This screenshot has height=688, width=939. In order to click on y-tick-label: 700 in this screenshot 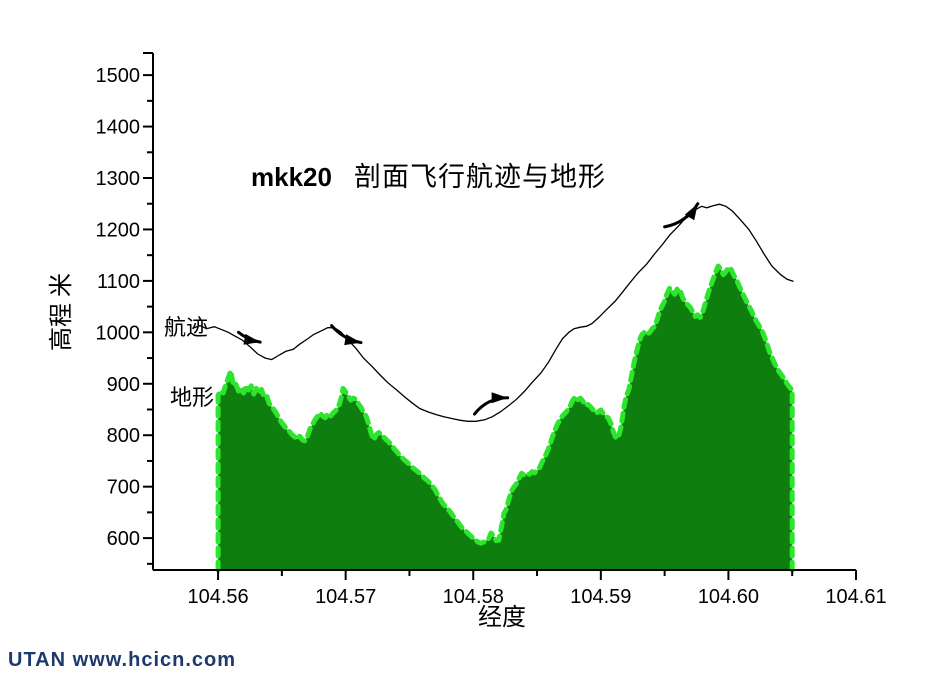, I will do `click(123, 488)`.